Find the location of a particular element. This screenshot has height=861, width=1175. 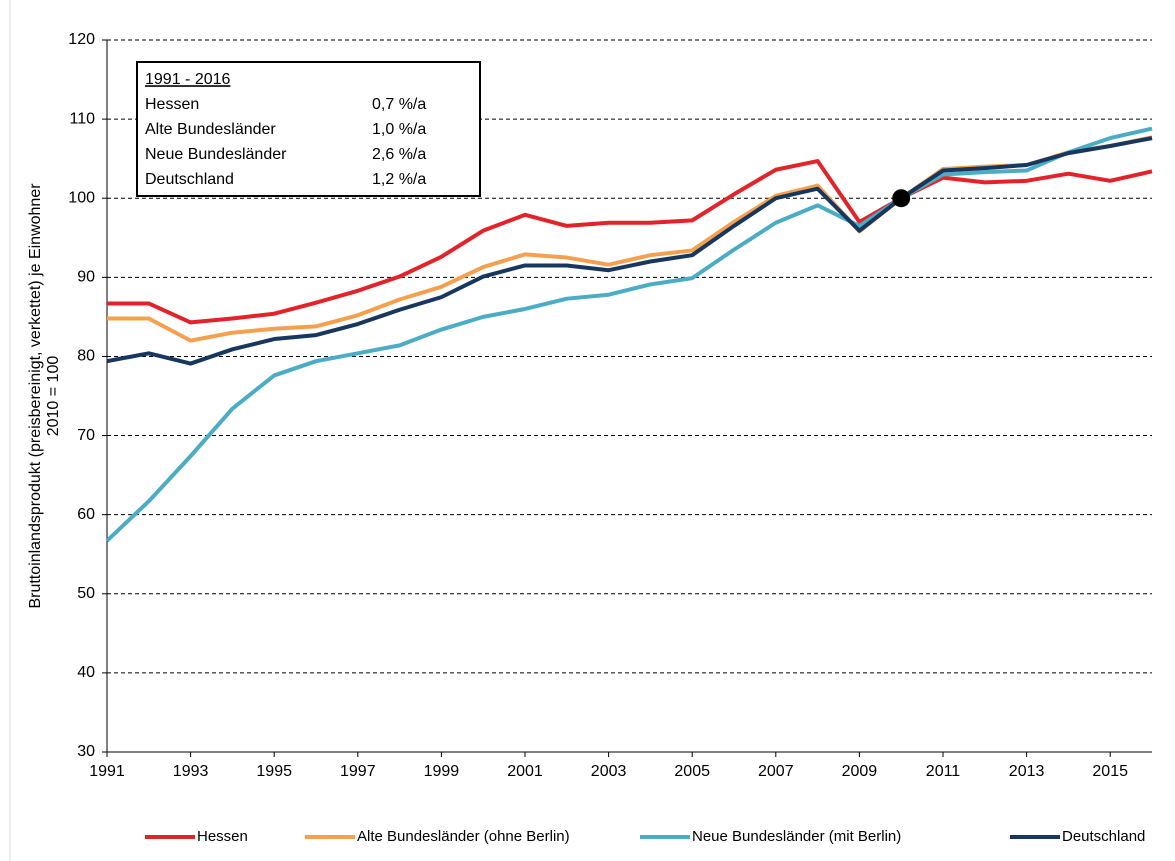

marker-point is located at coordinates (901, 198).